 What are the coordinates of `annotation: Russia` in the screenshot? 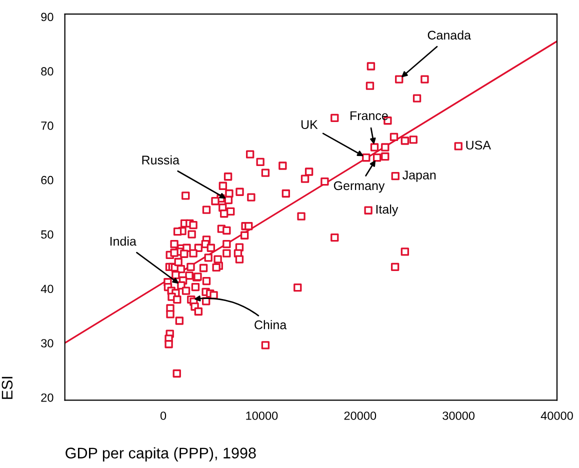 It's located at (161, 159).